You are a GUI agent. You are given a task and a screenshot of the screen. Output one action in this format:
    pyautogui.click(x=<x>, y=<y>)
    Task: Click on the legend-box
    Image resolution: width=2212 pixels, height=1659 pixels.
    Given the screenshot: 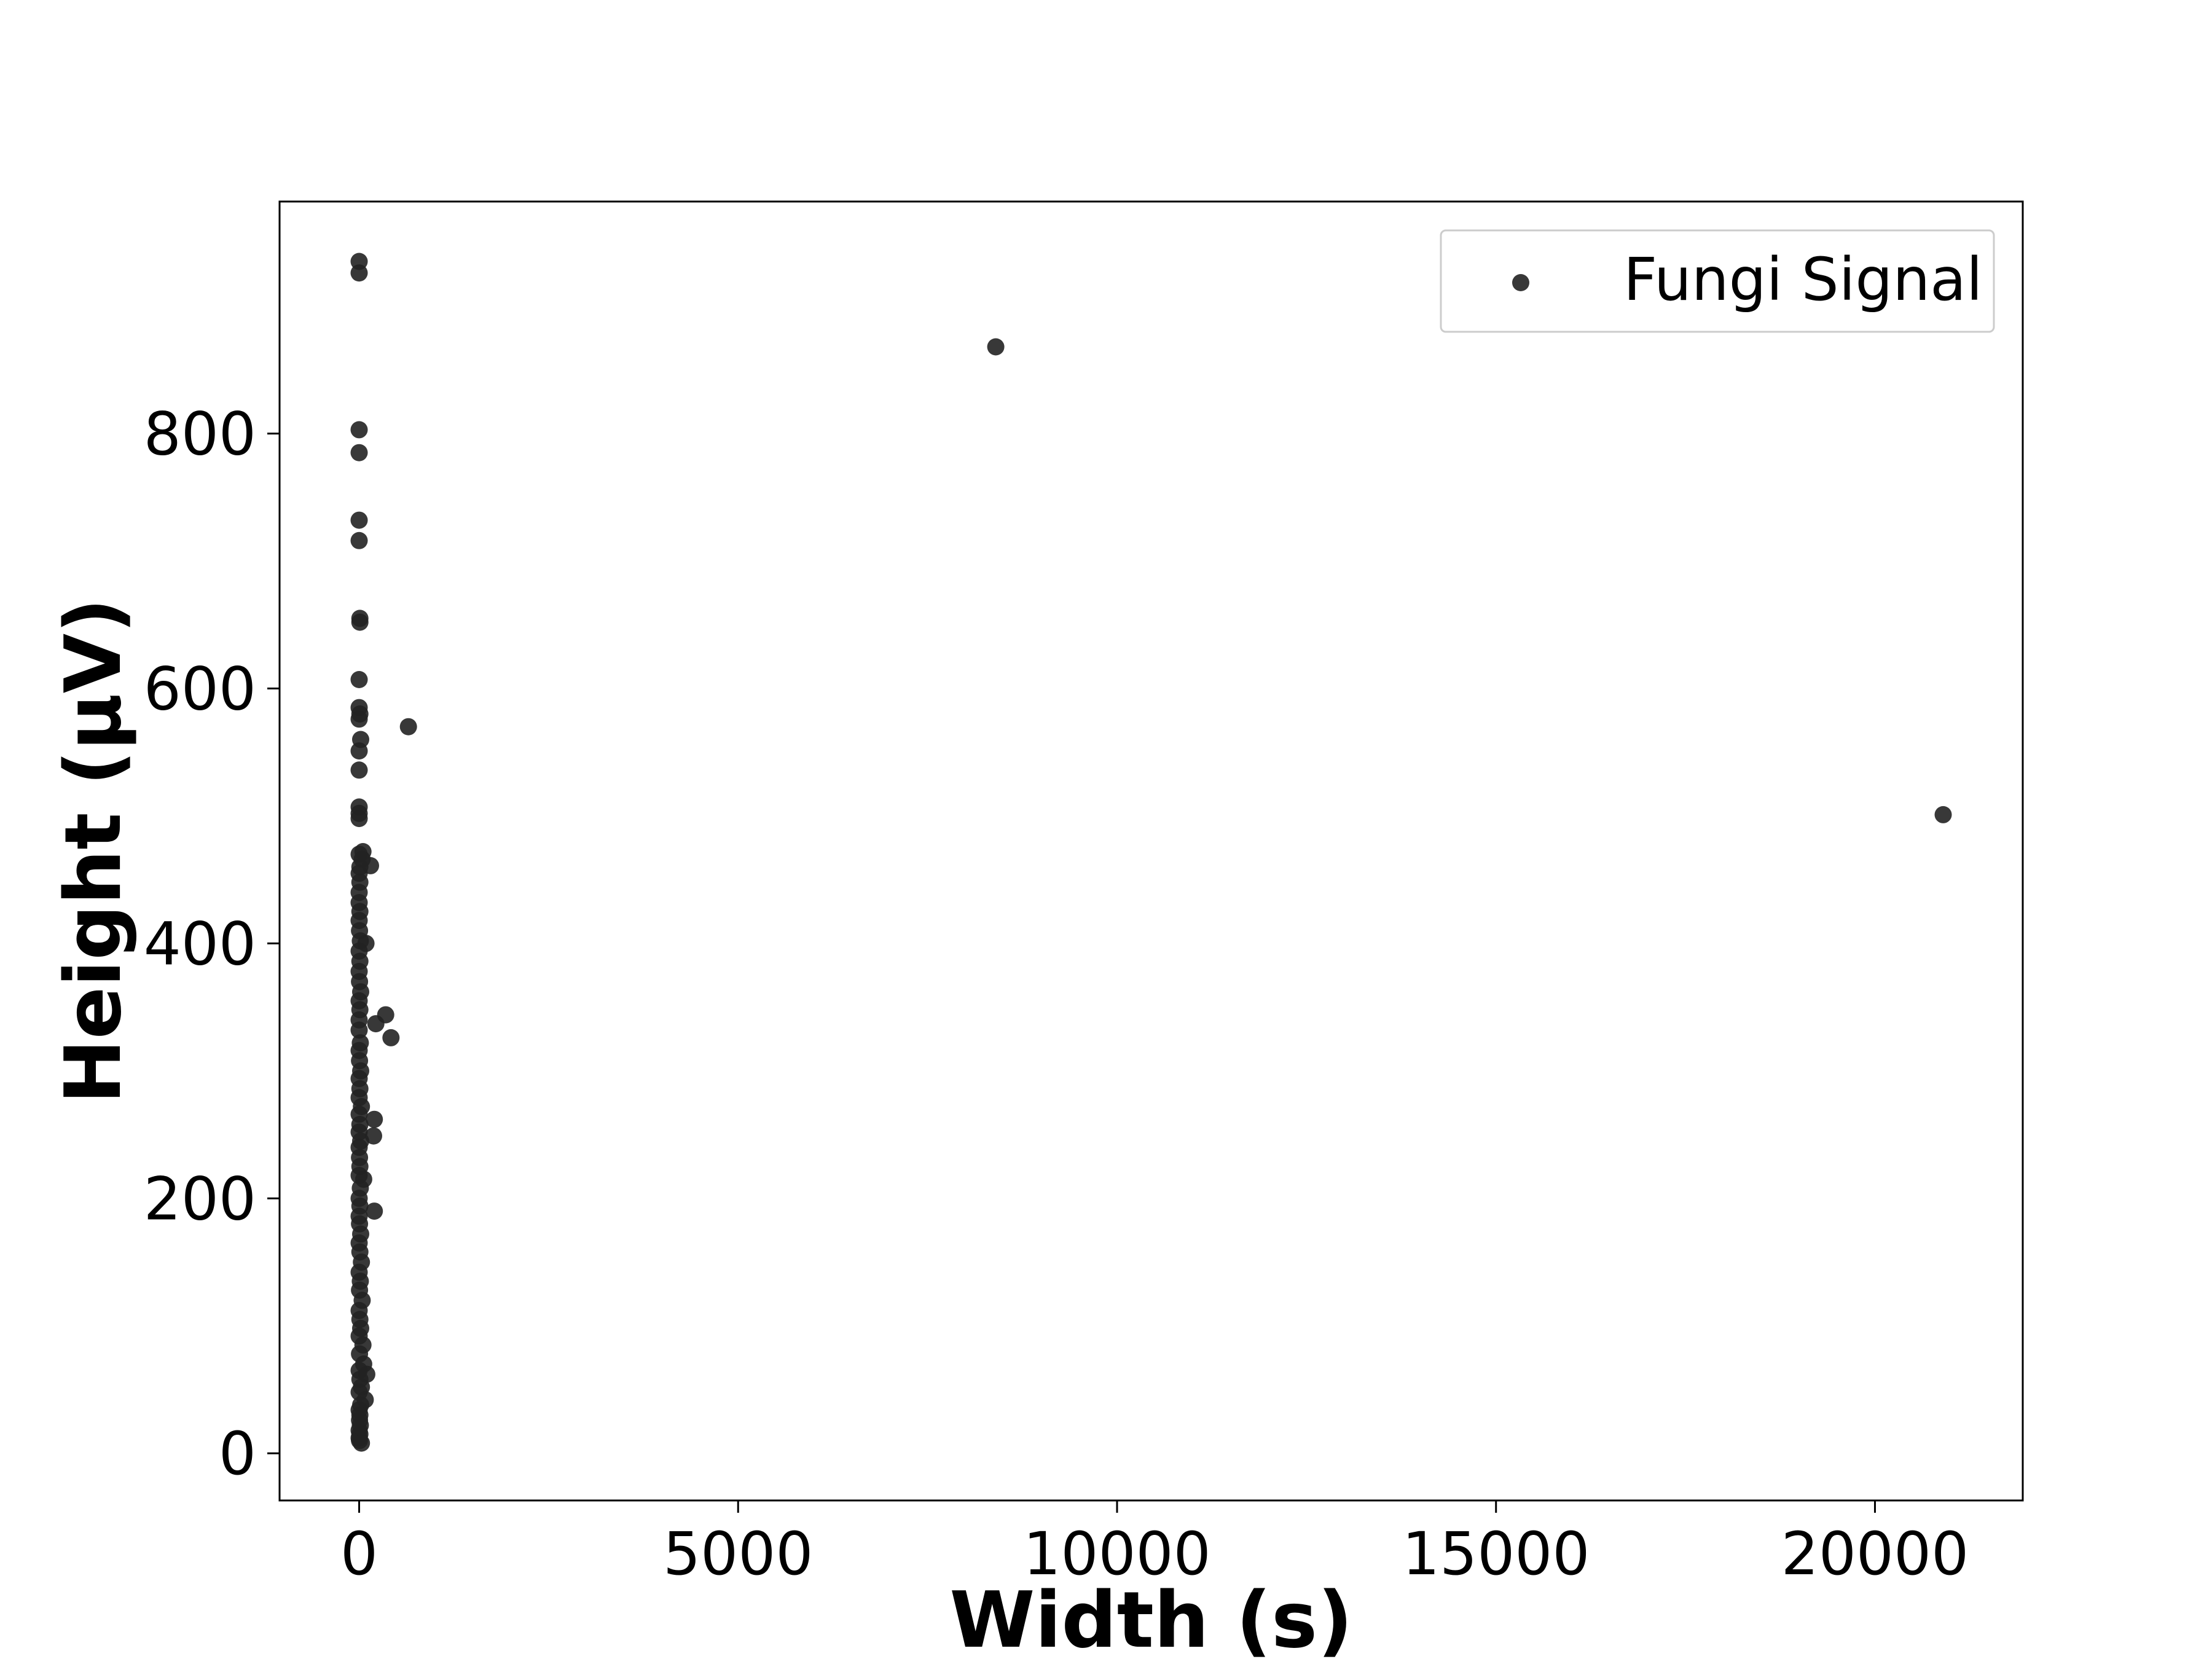 What is the action you would take?
    pyautogui.click(x=1717, y=281)
    